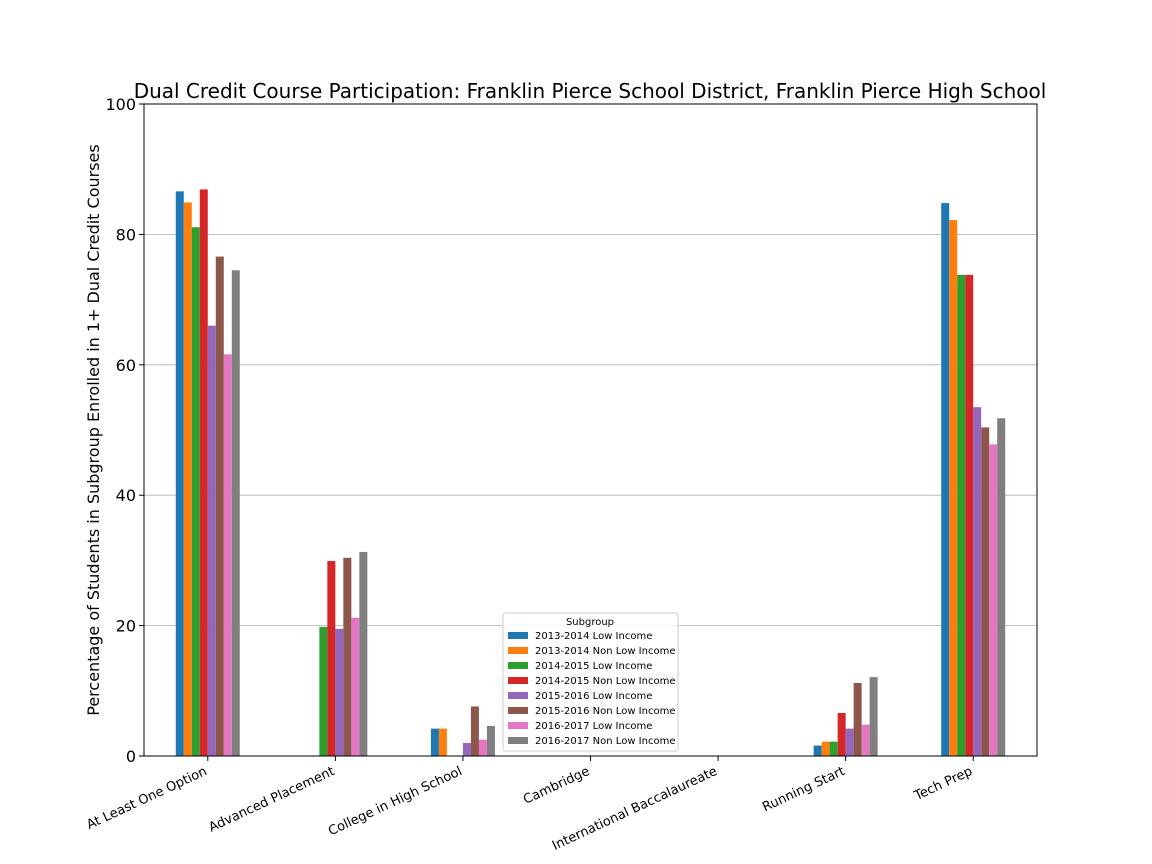  I want to click on legend-label: 2013-2014 Low Income, so click(593, 636).